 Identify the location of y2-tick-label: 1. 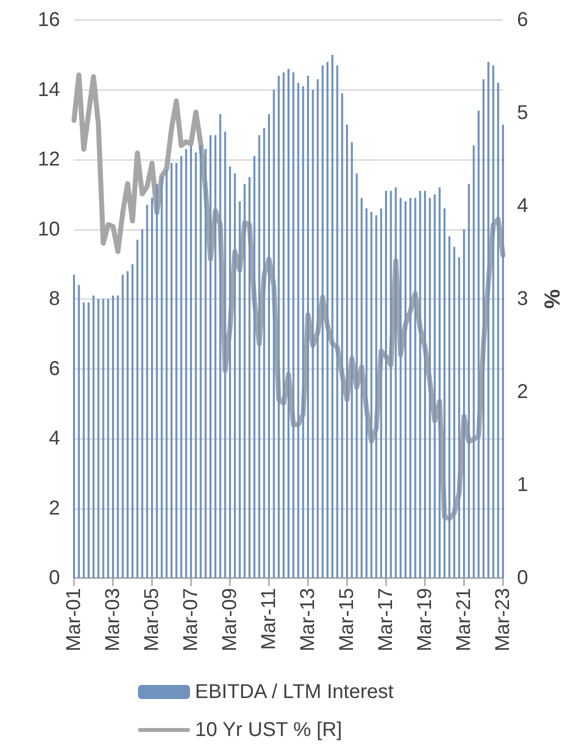
(522, 485).